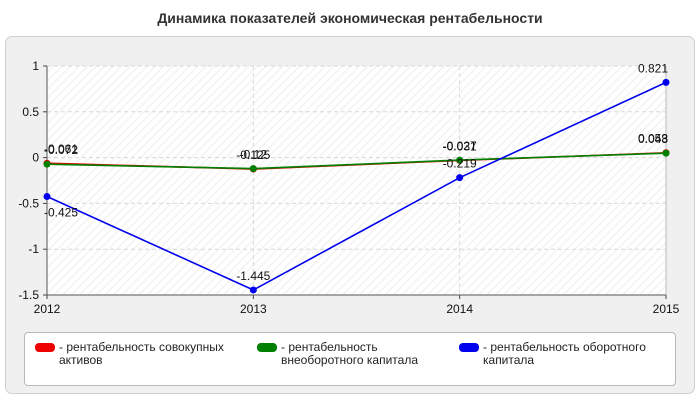 Image resolution: width=700 pixels, height=400 pixels. Describe the element at coordinates (28, 295) in the screenshot. I see `y-tick-label: -1.5` at that location.